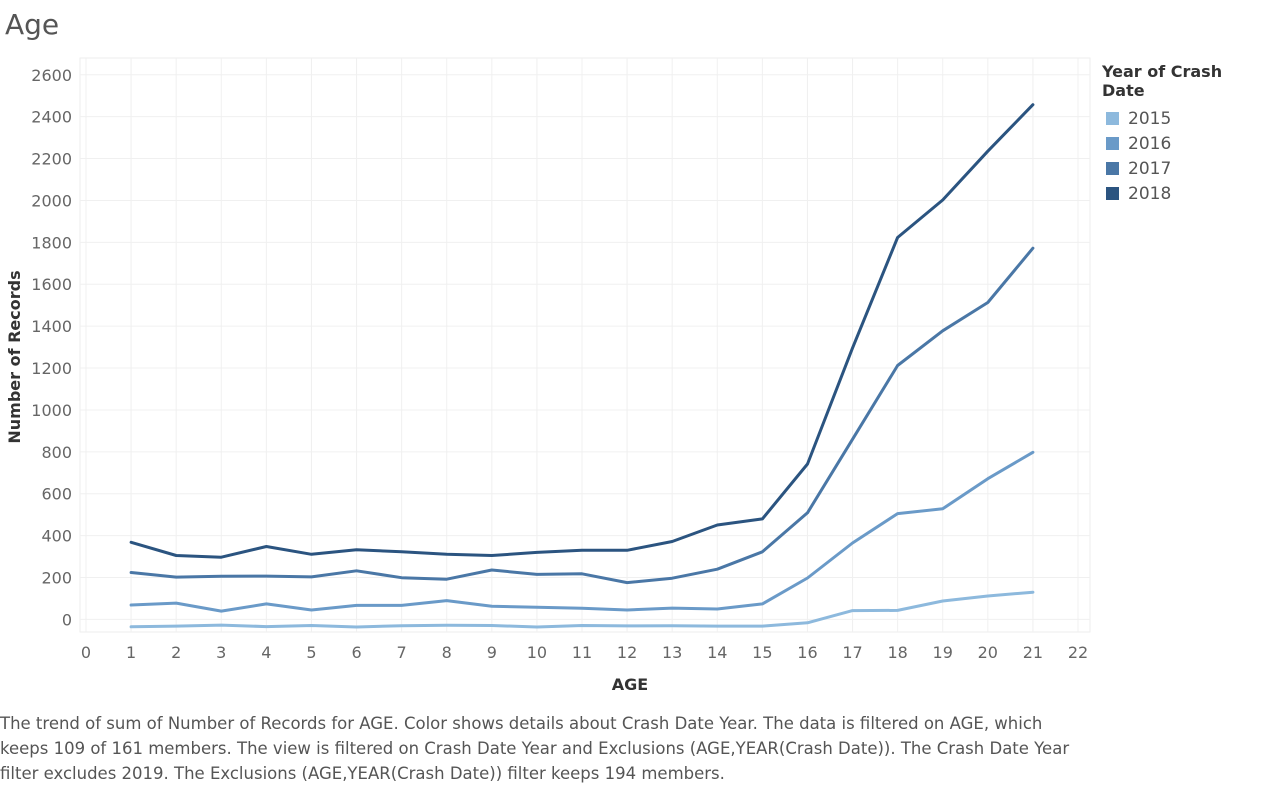 The height and width of the screenshot is (786, 1263). Describe the element at coordinates (51, 326) in the screenshot. I see `y-tick-label: 1400` at that location.